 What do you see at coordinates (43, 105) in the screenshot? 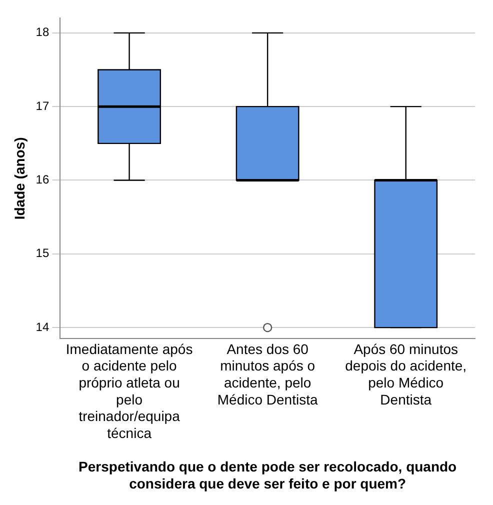
I see `y-tick-label: 17` at bounding box center [43, 105].